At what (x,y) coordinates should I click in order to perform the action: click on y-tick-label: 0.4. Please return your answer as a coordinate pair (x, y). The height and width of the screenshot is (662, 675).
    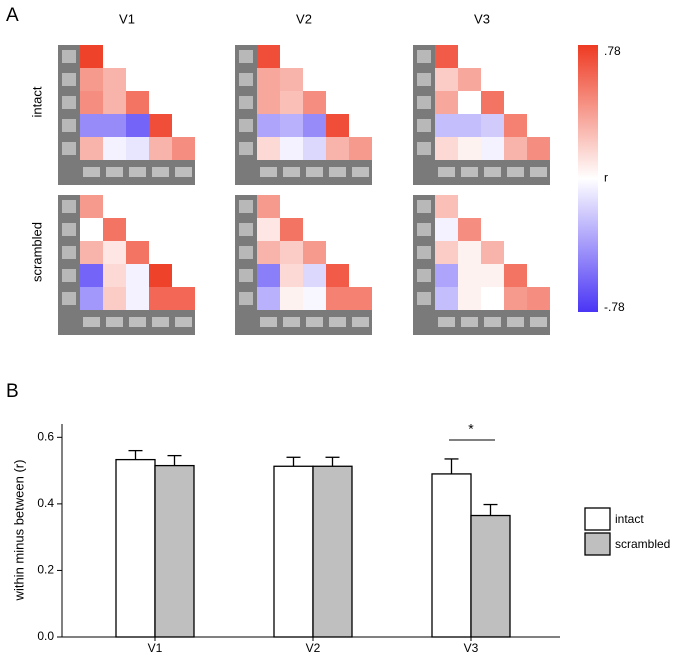
    Looking at the image, I should click on (45, 503).